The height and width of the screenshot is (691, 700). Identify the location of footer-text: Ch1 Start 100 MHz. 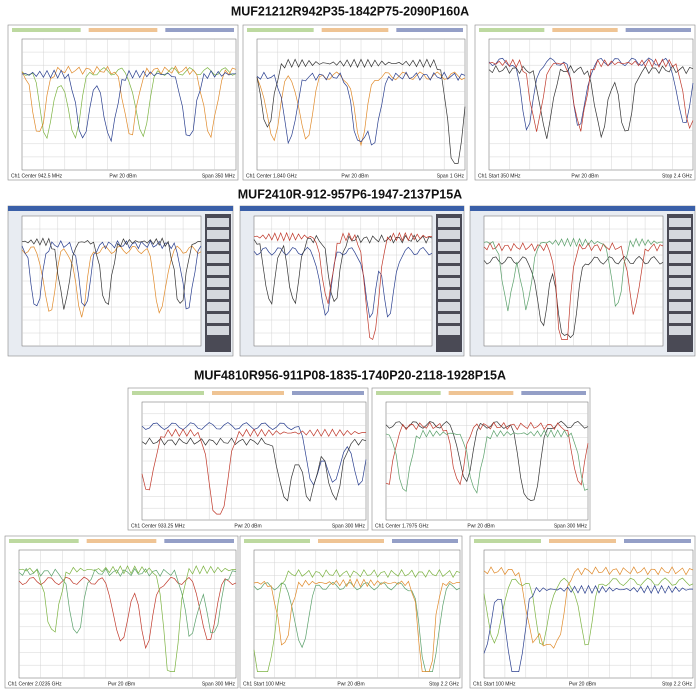
(494, 684).